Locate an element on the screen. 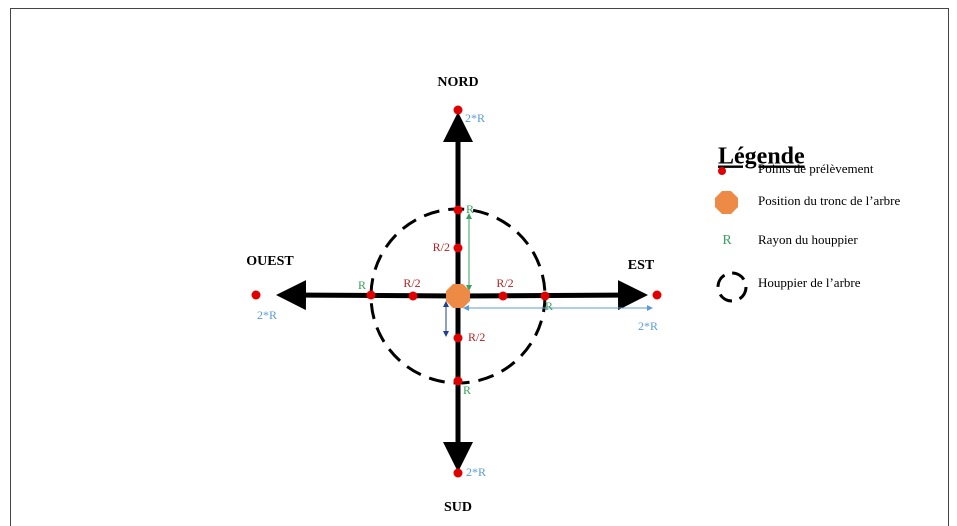 The image size is (957, 526). legend-label: Rayon du houppier is located at coordinates (808, 239).